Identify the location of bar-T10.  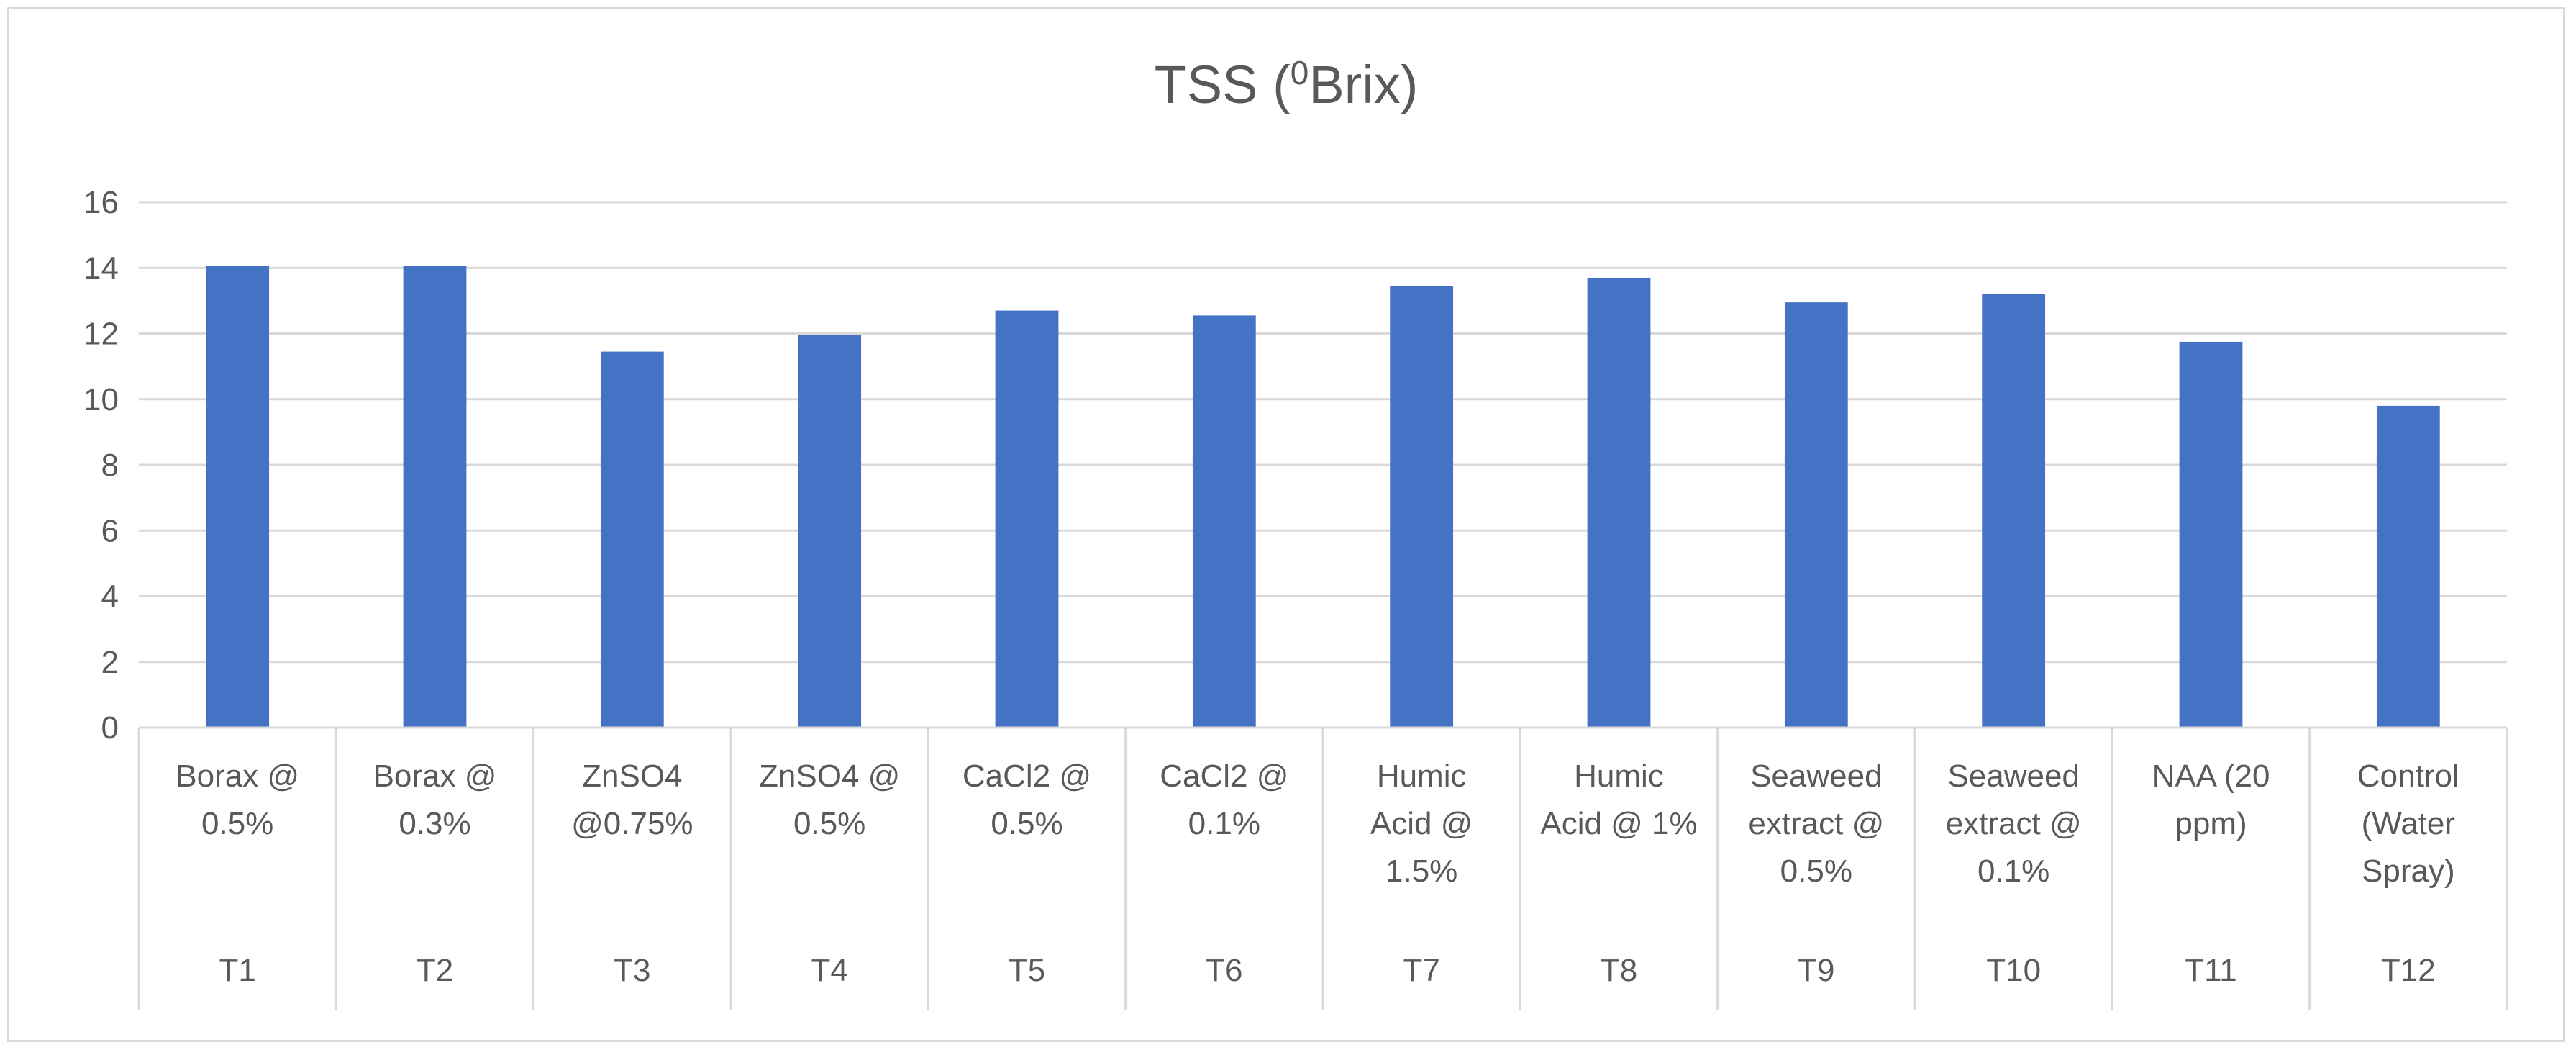
(2014, 511).